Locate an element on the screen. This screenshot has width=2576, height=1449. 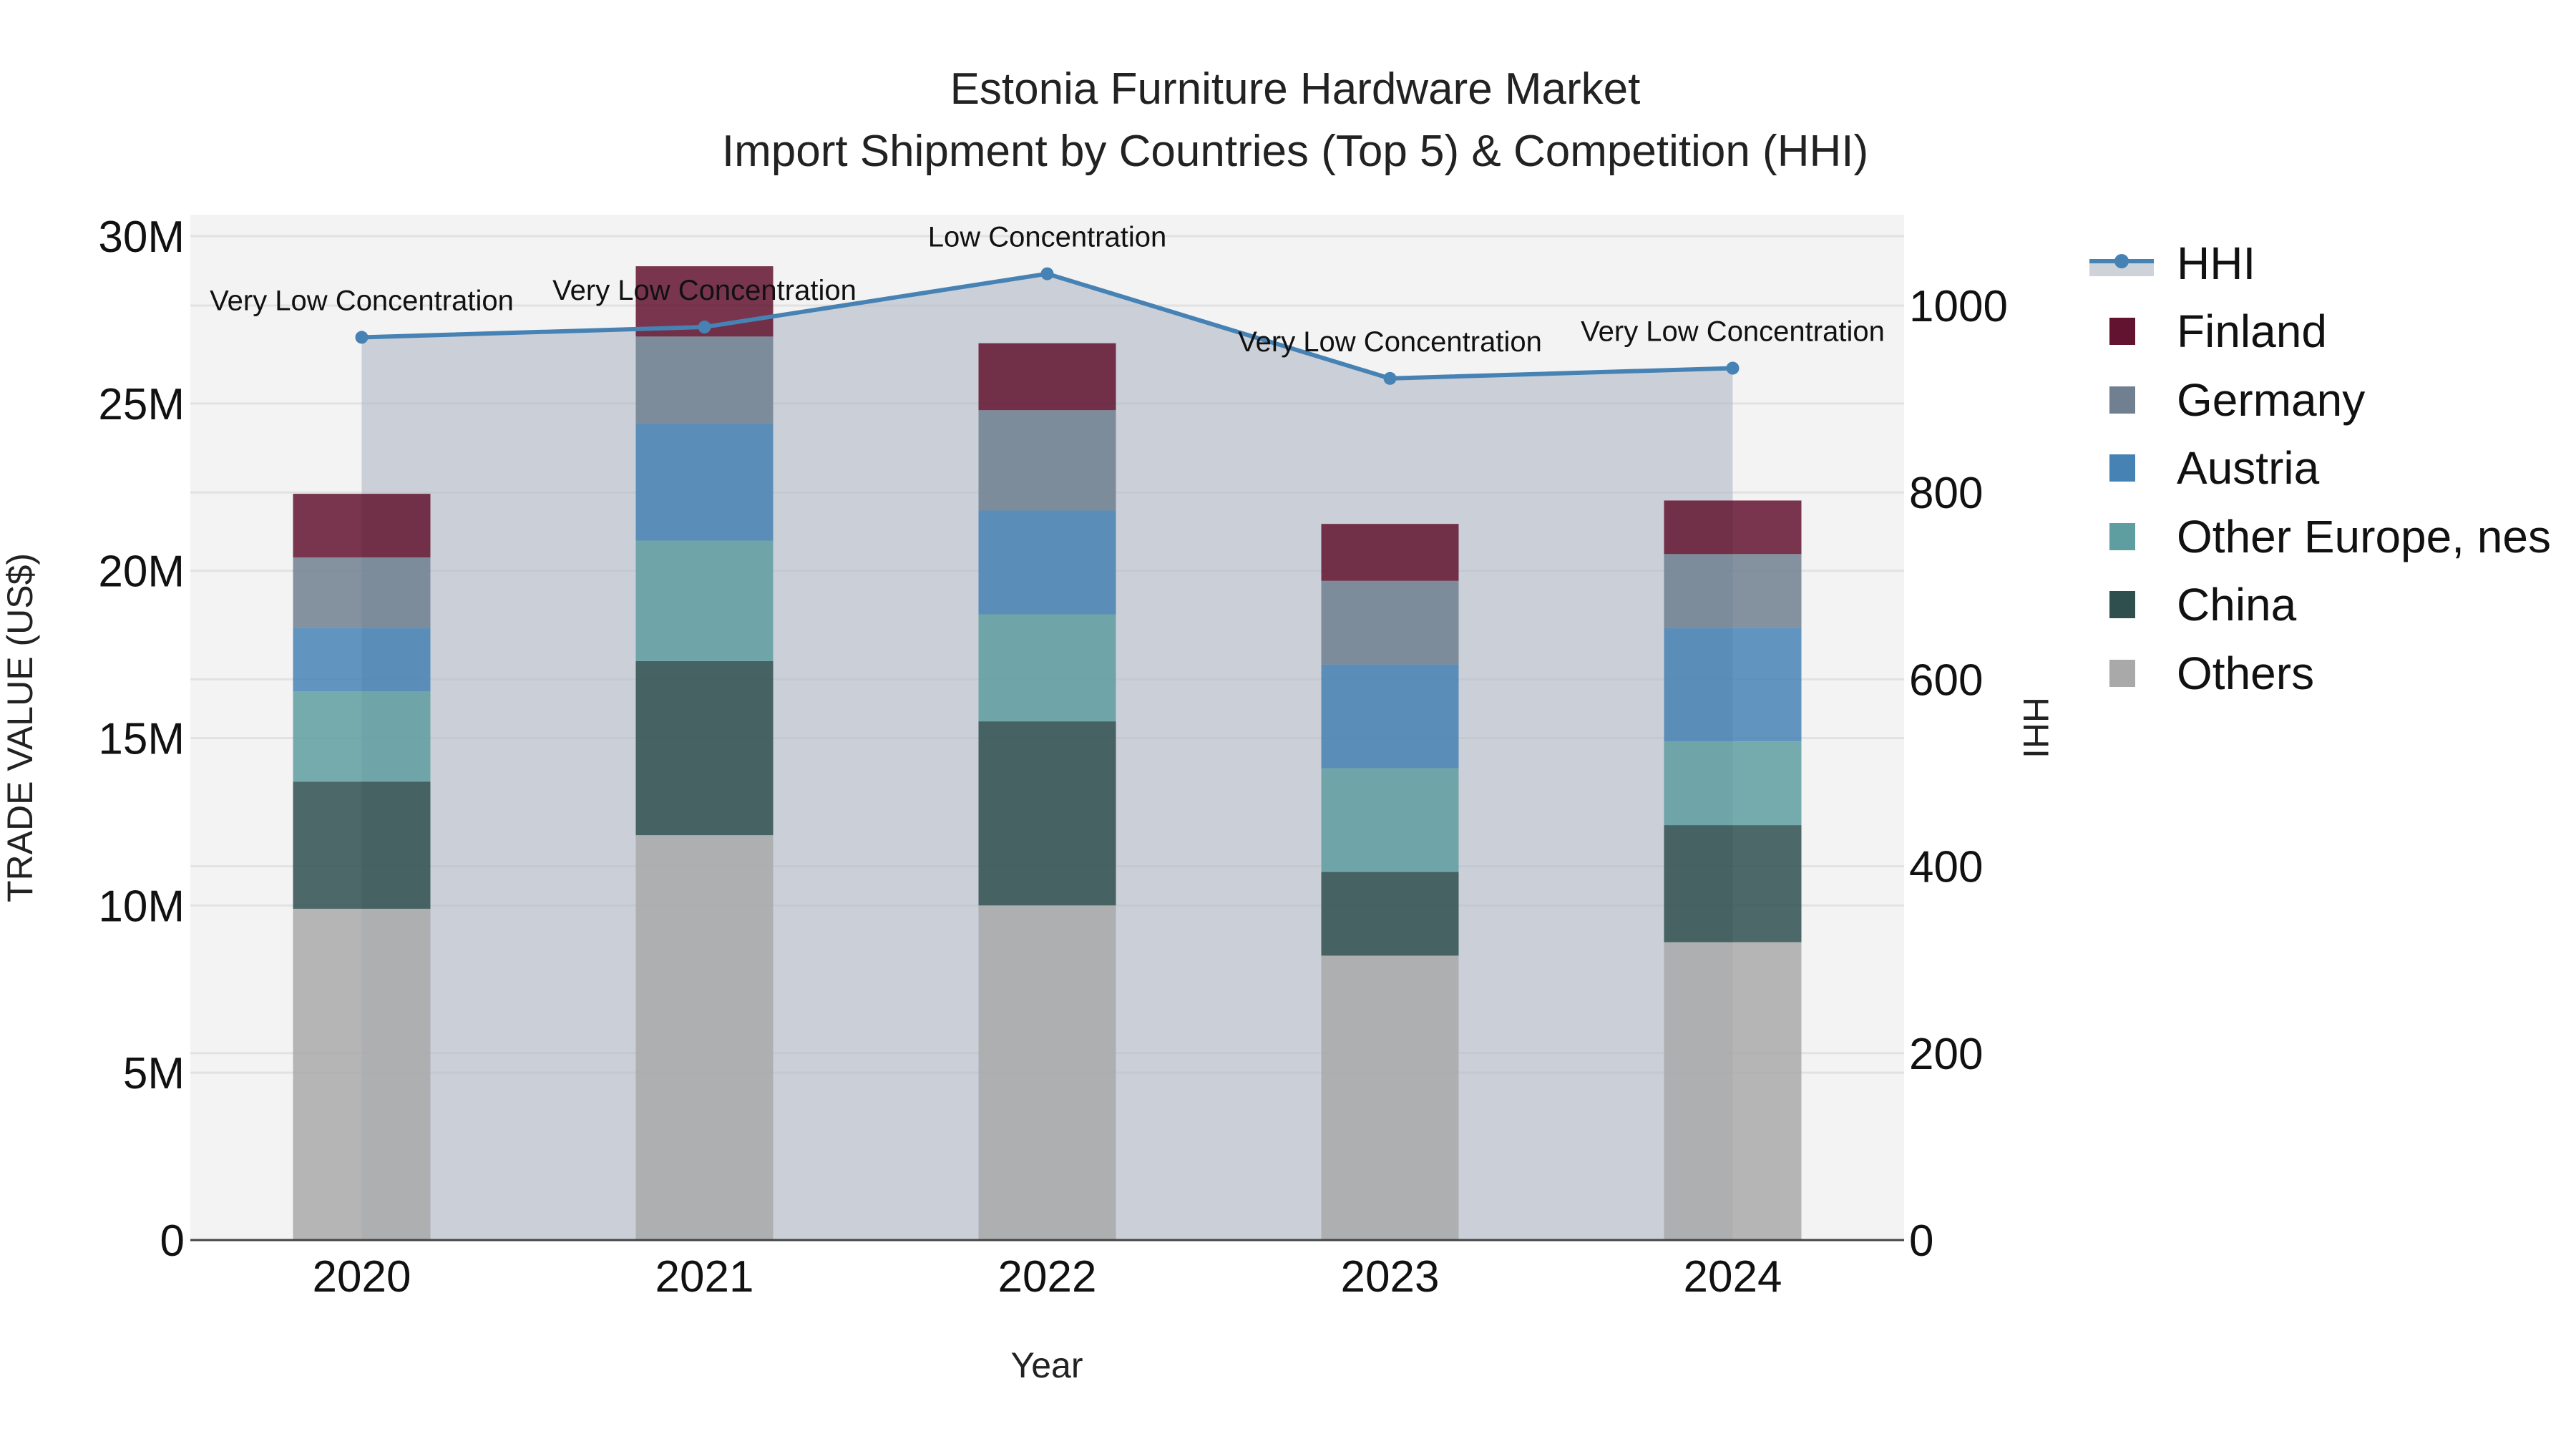
legend-item-finland: Finland is located at coordinates (2313, 332).